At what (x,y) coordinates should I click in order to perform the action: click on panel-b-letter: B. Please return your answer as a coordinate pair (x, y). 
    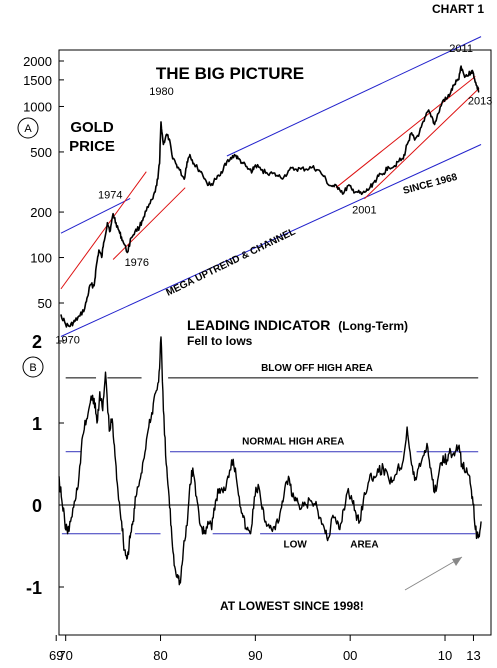
    Looking at the image, I should click on (32, 368).